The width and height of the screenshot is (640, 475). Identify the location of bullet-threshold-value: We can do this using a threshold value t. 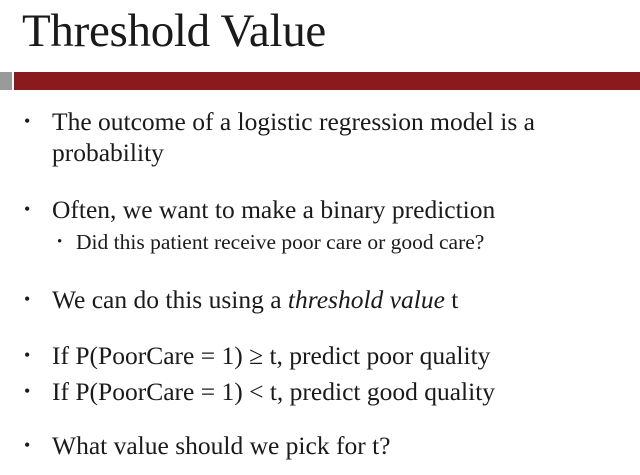
(323, 299).